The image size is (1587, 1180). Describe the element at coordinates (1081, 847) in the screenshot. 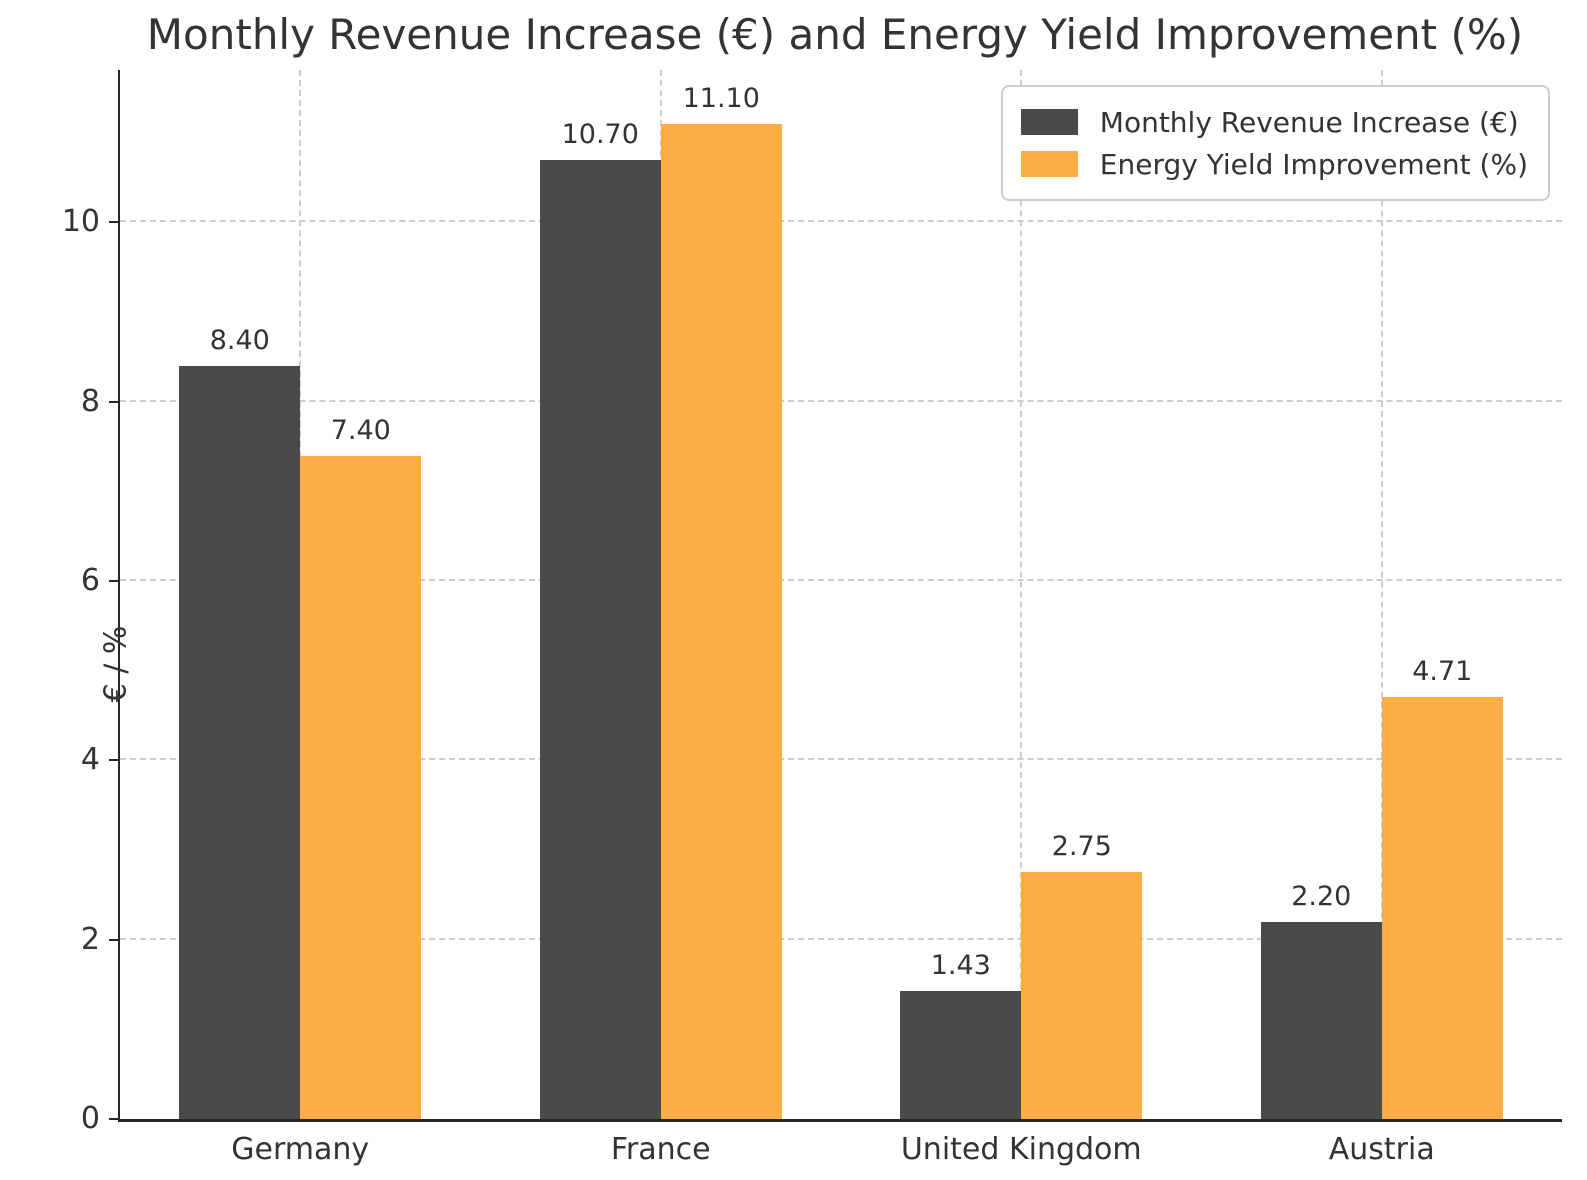

I see `value-label: 2.75` at that location.